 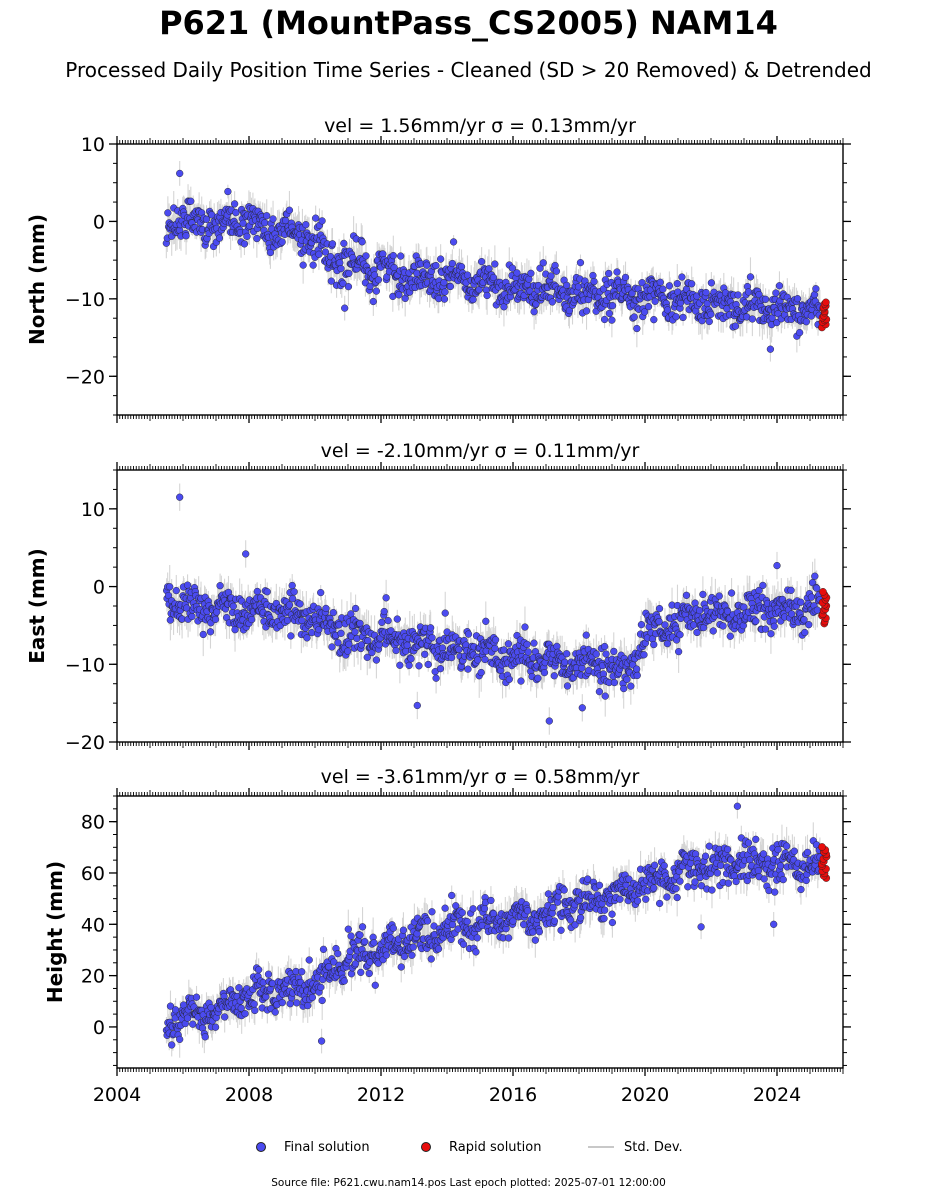 I want to click on final-solution-points-east, so click(x=493, y=609).